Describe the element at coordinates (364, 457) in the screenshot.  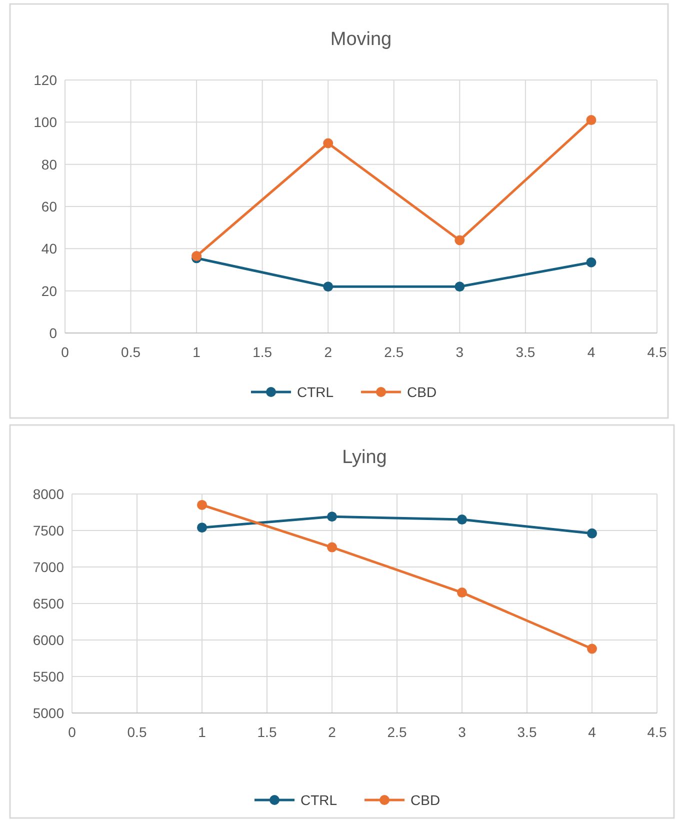
I see `chart-title: Lying` at that location.